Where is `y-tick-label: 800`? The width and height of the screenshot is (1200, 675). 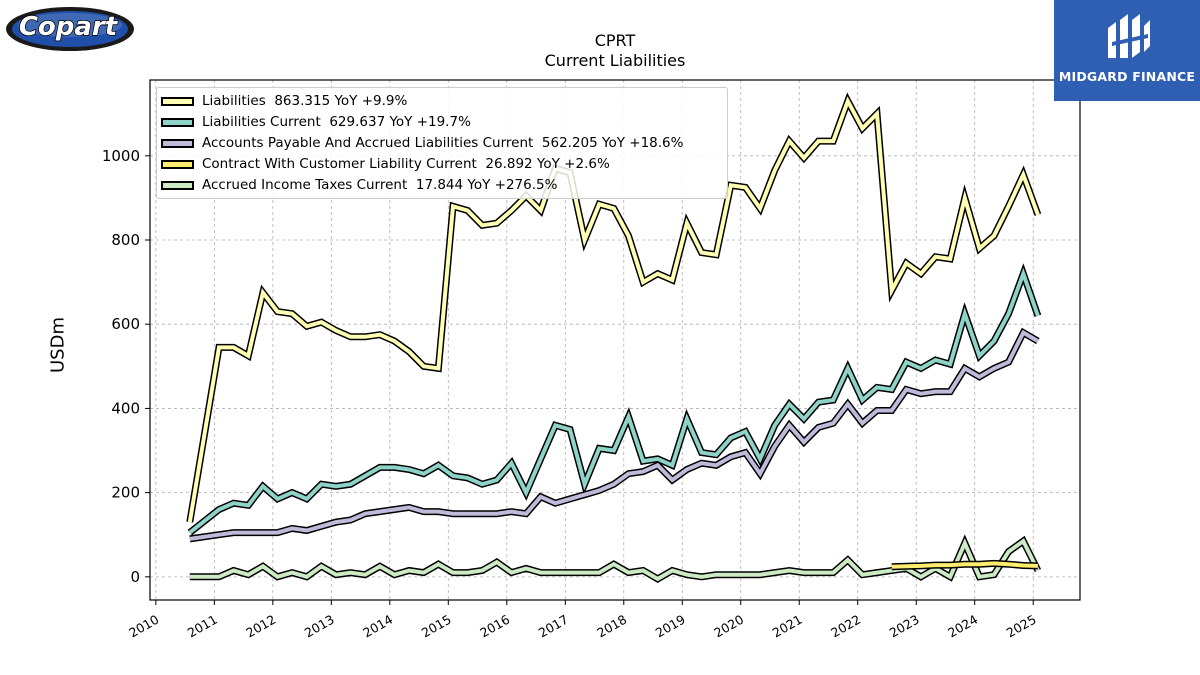 y-tick-label: 800 is located at coordinates (125, 240).